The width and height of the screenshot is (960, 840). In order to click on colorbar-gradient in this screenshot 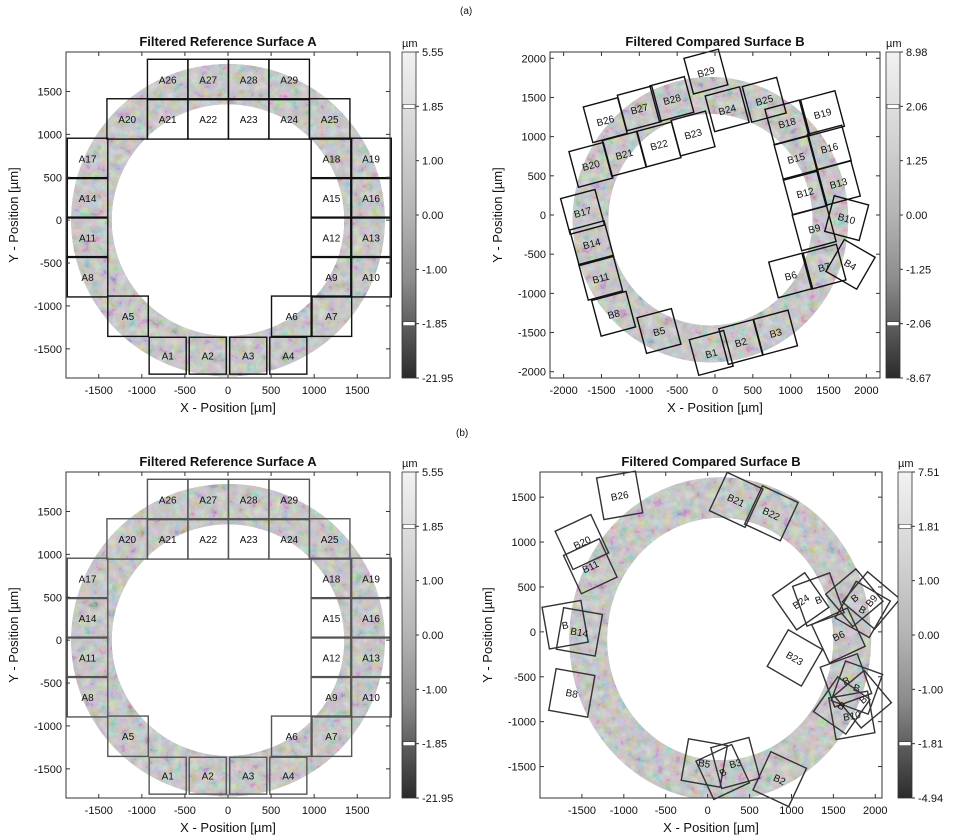, I will do `click(893, 215)`.